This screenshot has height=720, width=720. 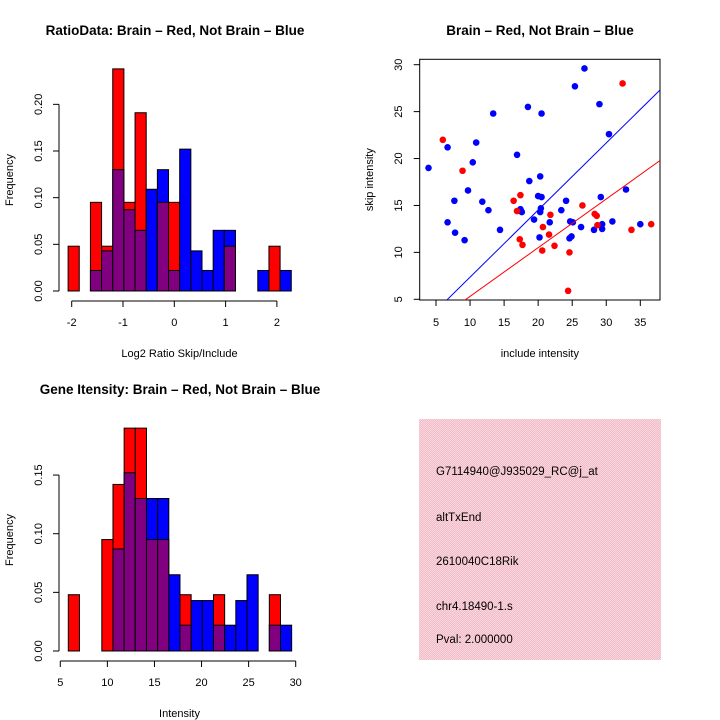 I want to click on x-tick-label: -2, so click(x=72, y=323).